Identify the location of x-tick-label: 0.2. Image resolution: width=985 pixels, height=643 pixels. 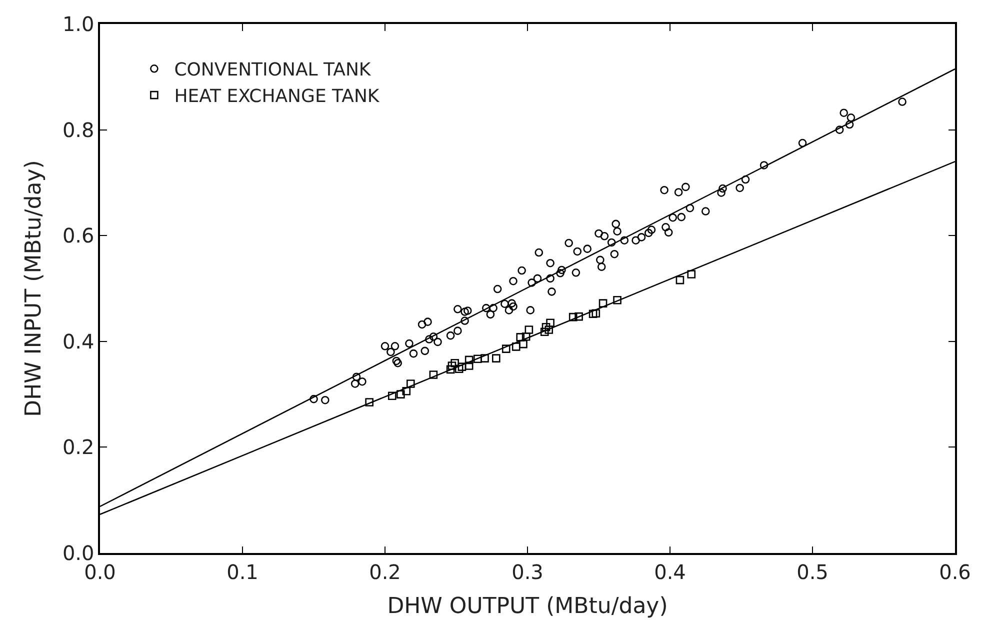
(385, 572).